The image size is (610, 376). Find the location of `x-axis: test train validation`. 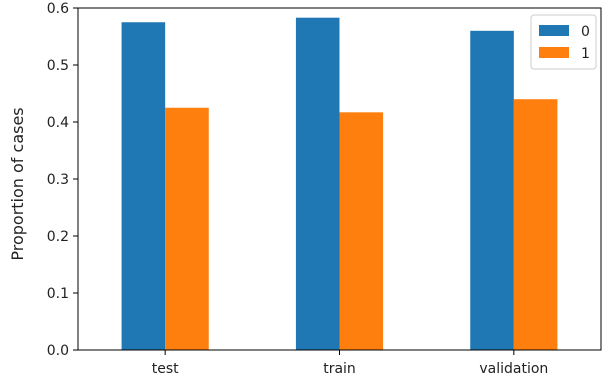

x-axis: test train validation is located at coordinates (350, 363).